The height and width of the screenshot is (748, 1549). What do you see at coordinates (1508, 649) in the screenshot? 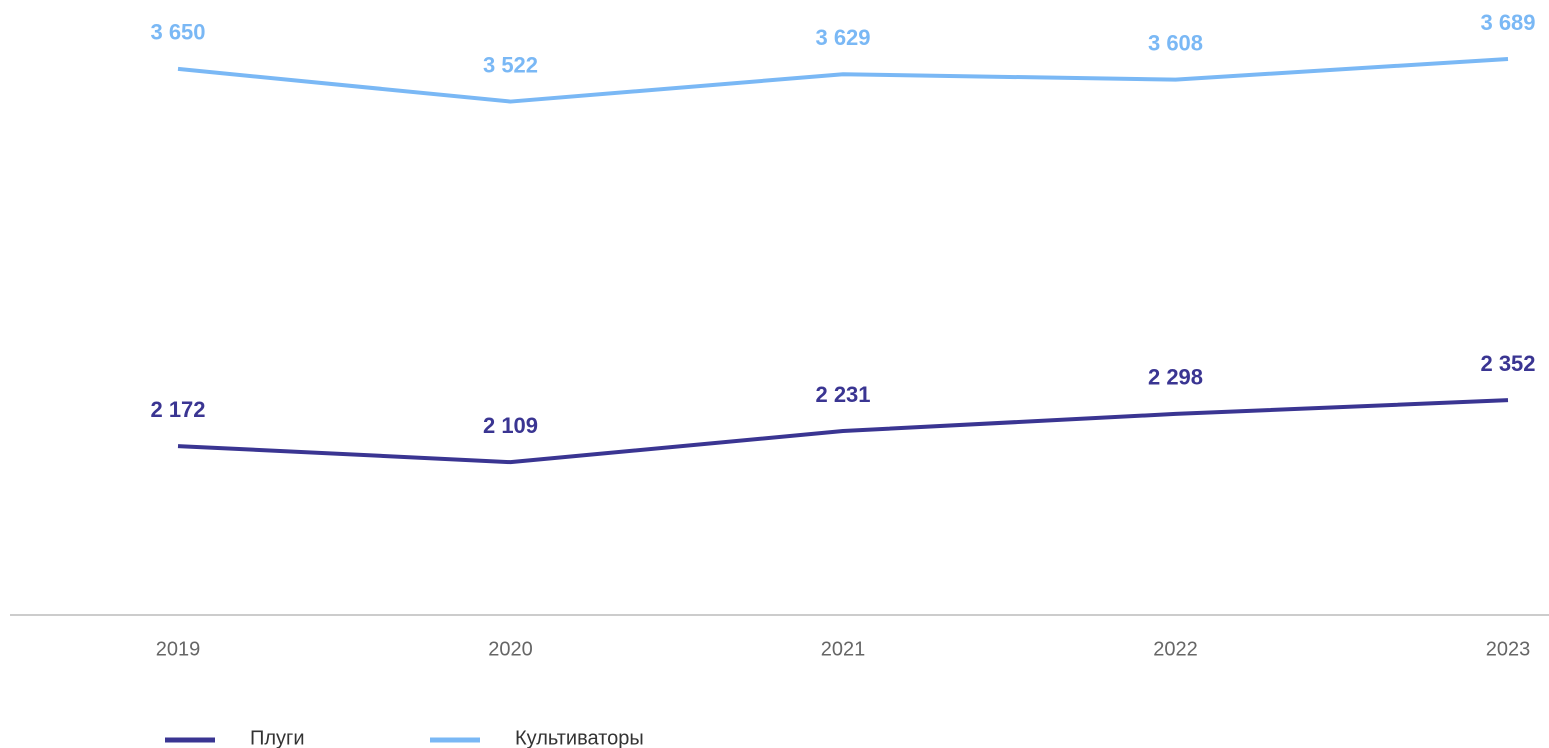
I see `x-tick-label: 2023` at bounding box center [1508, 649].